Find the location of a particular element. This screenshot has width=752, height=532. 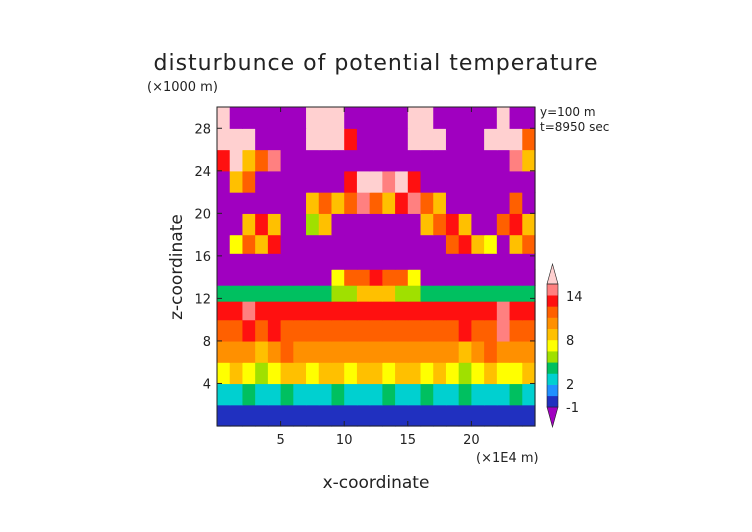

colorbar-label: 14 is located at coordinates (574, 297).